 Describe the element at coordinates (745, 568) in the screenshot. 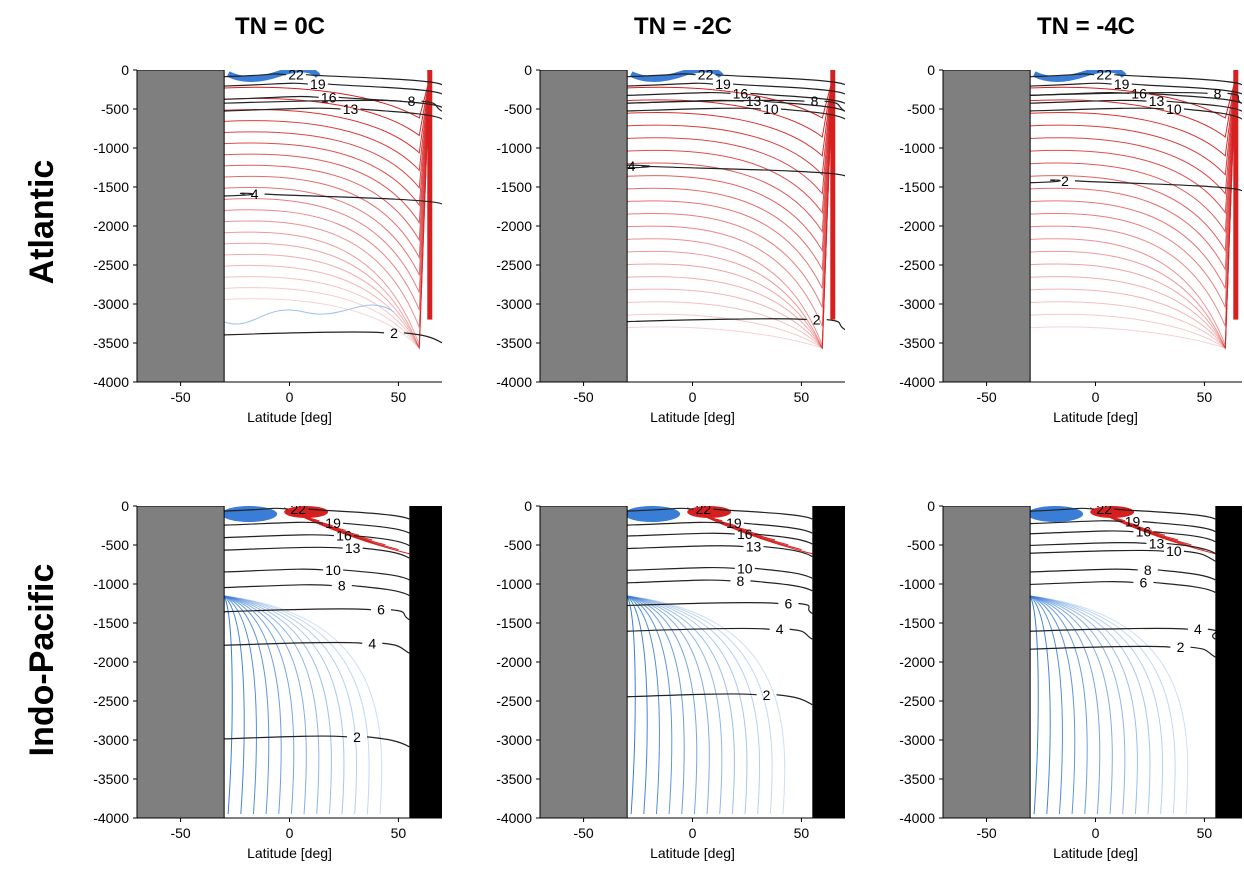

I see `contour-label: 10` at that location.